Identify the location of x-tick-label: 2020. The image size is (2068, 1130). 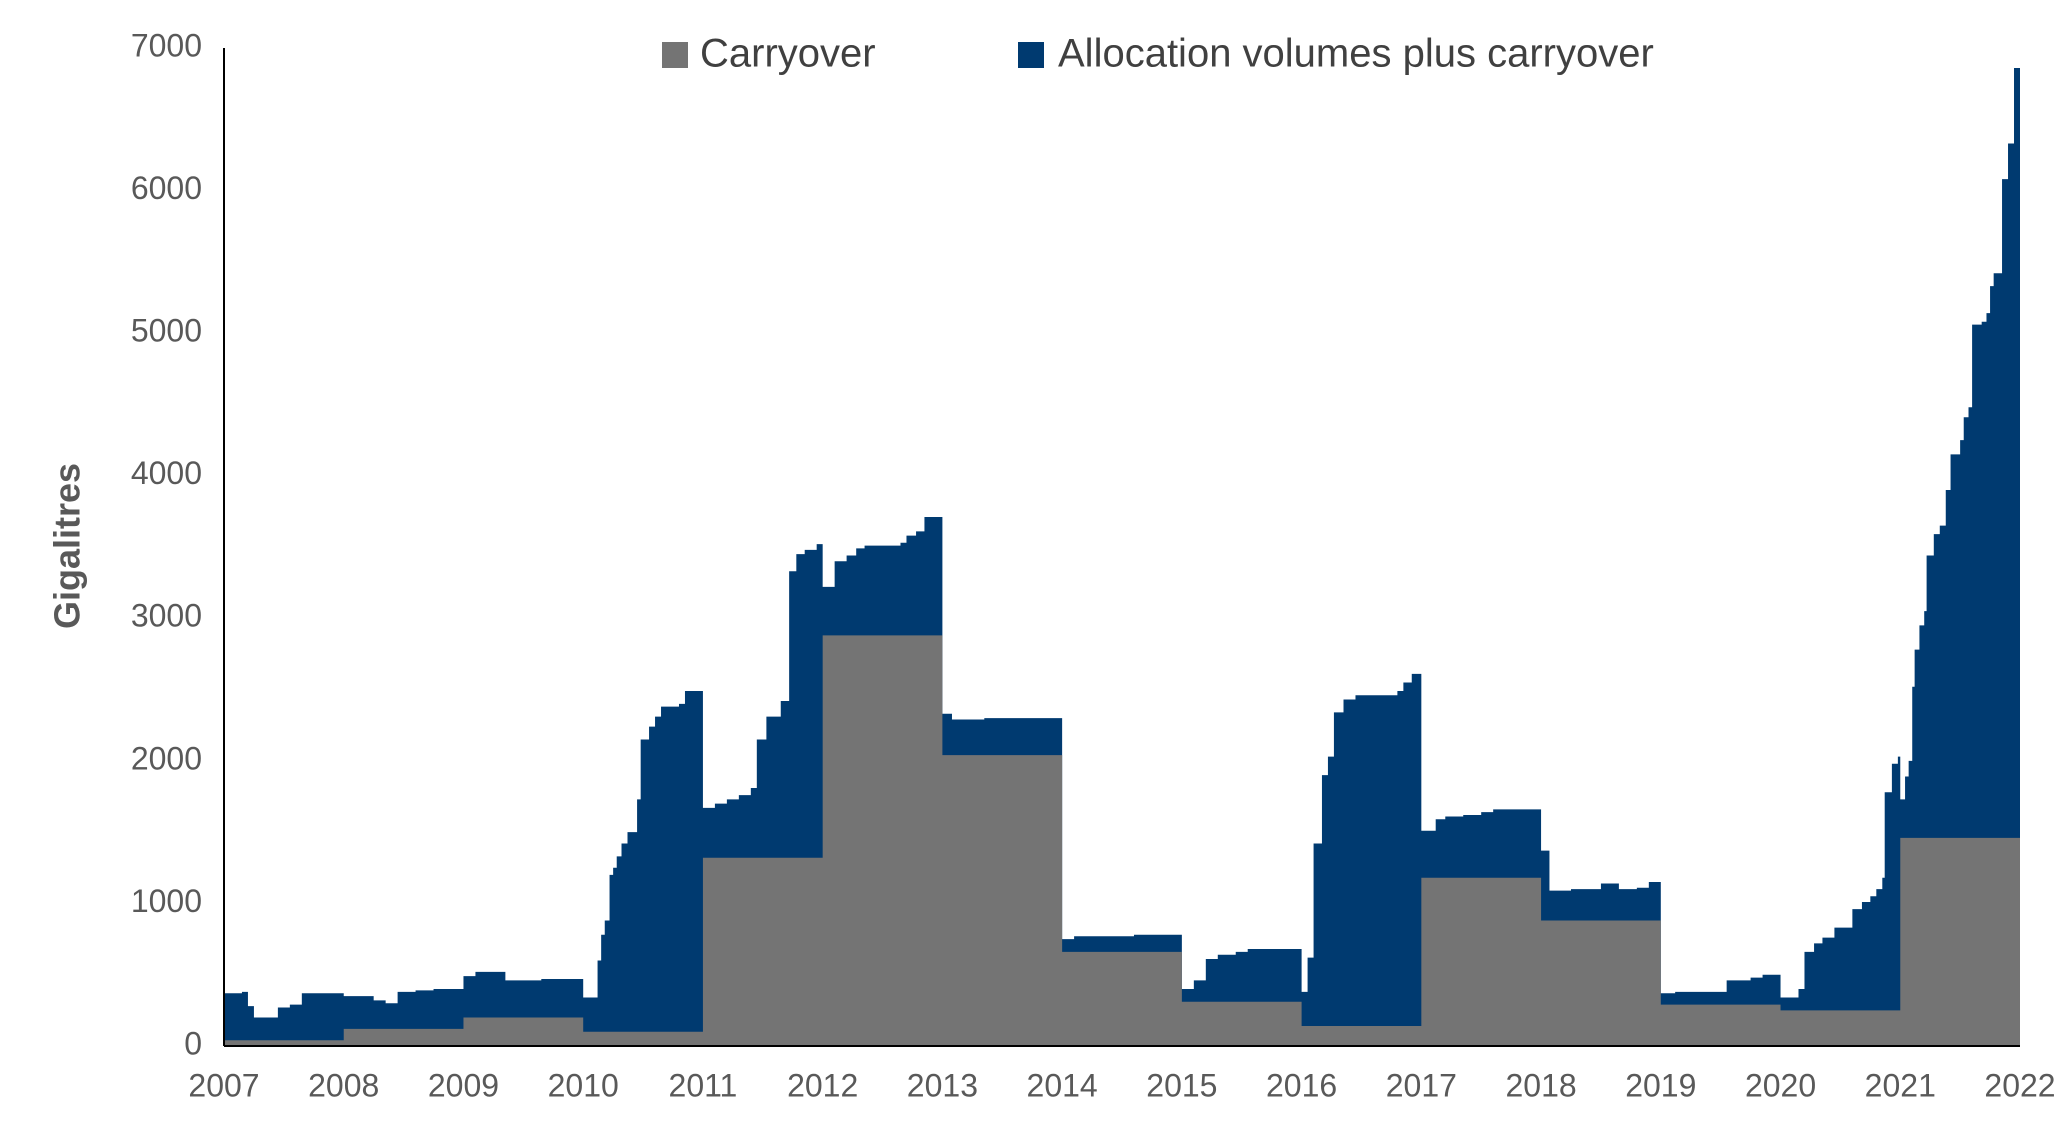
(1780, 1085).